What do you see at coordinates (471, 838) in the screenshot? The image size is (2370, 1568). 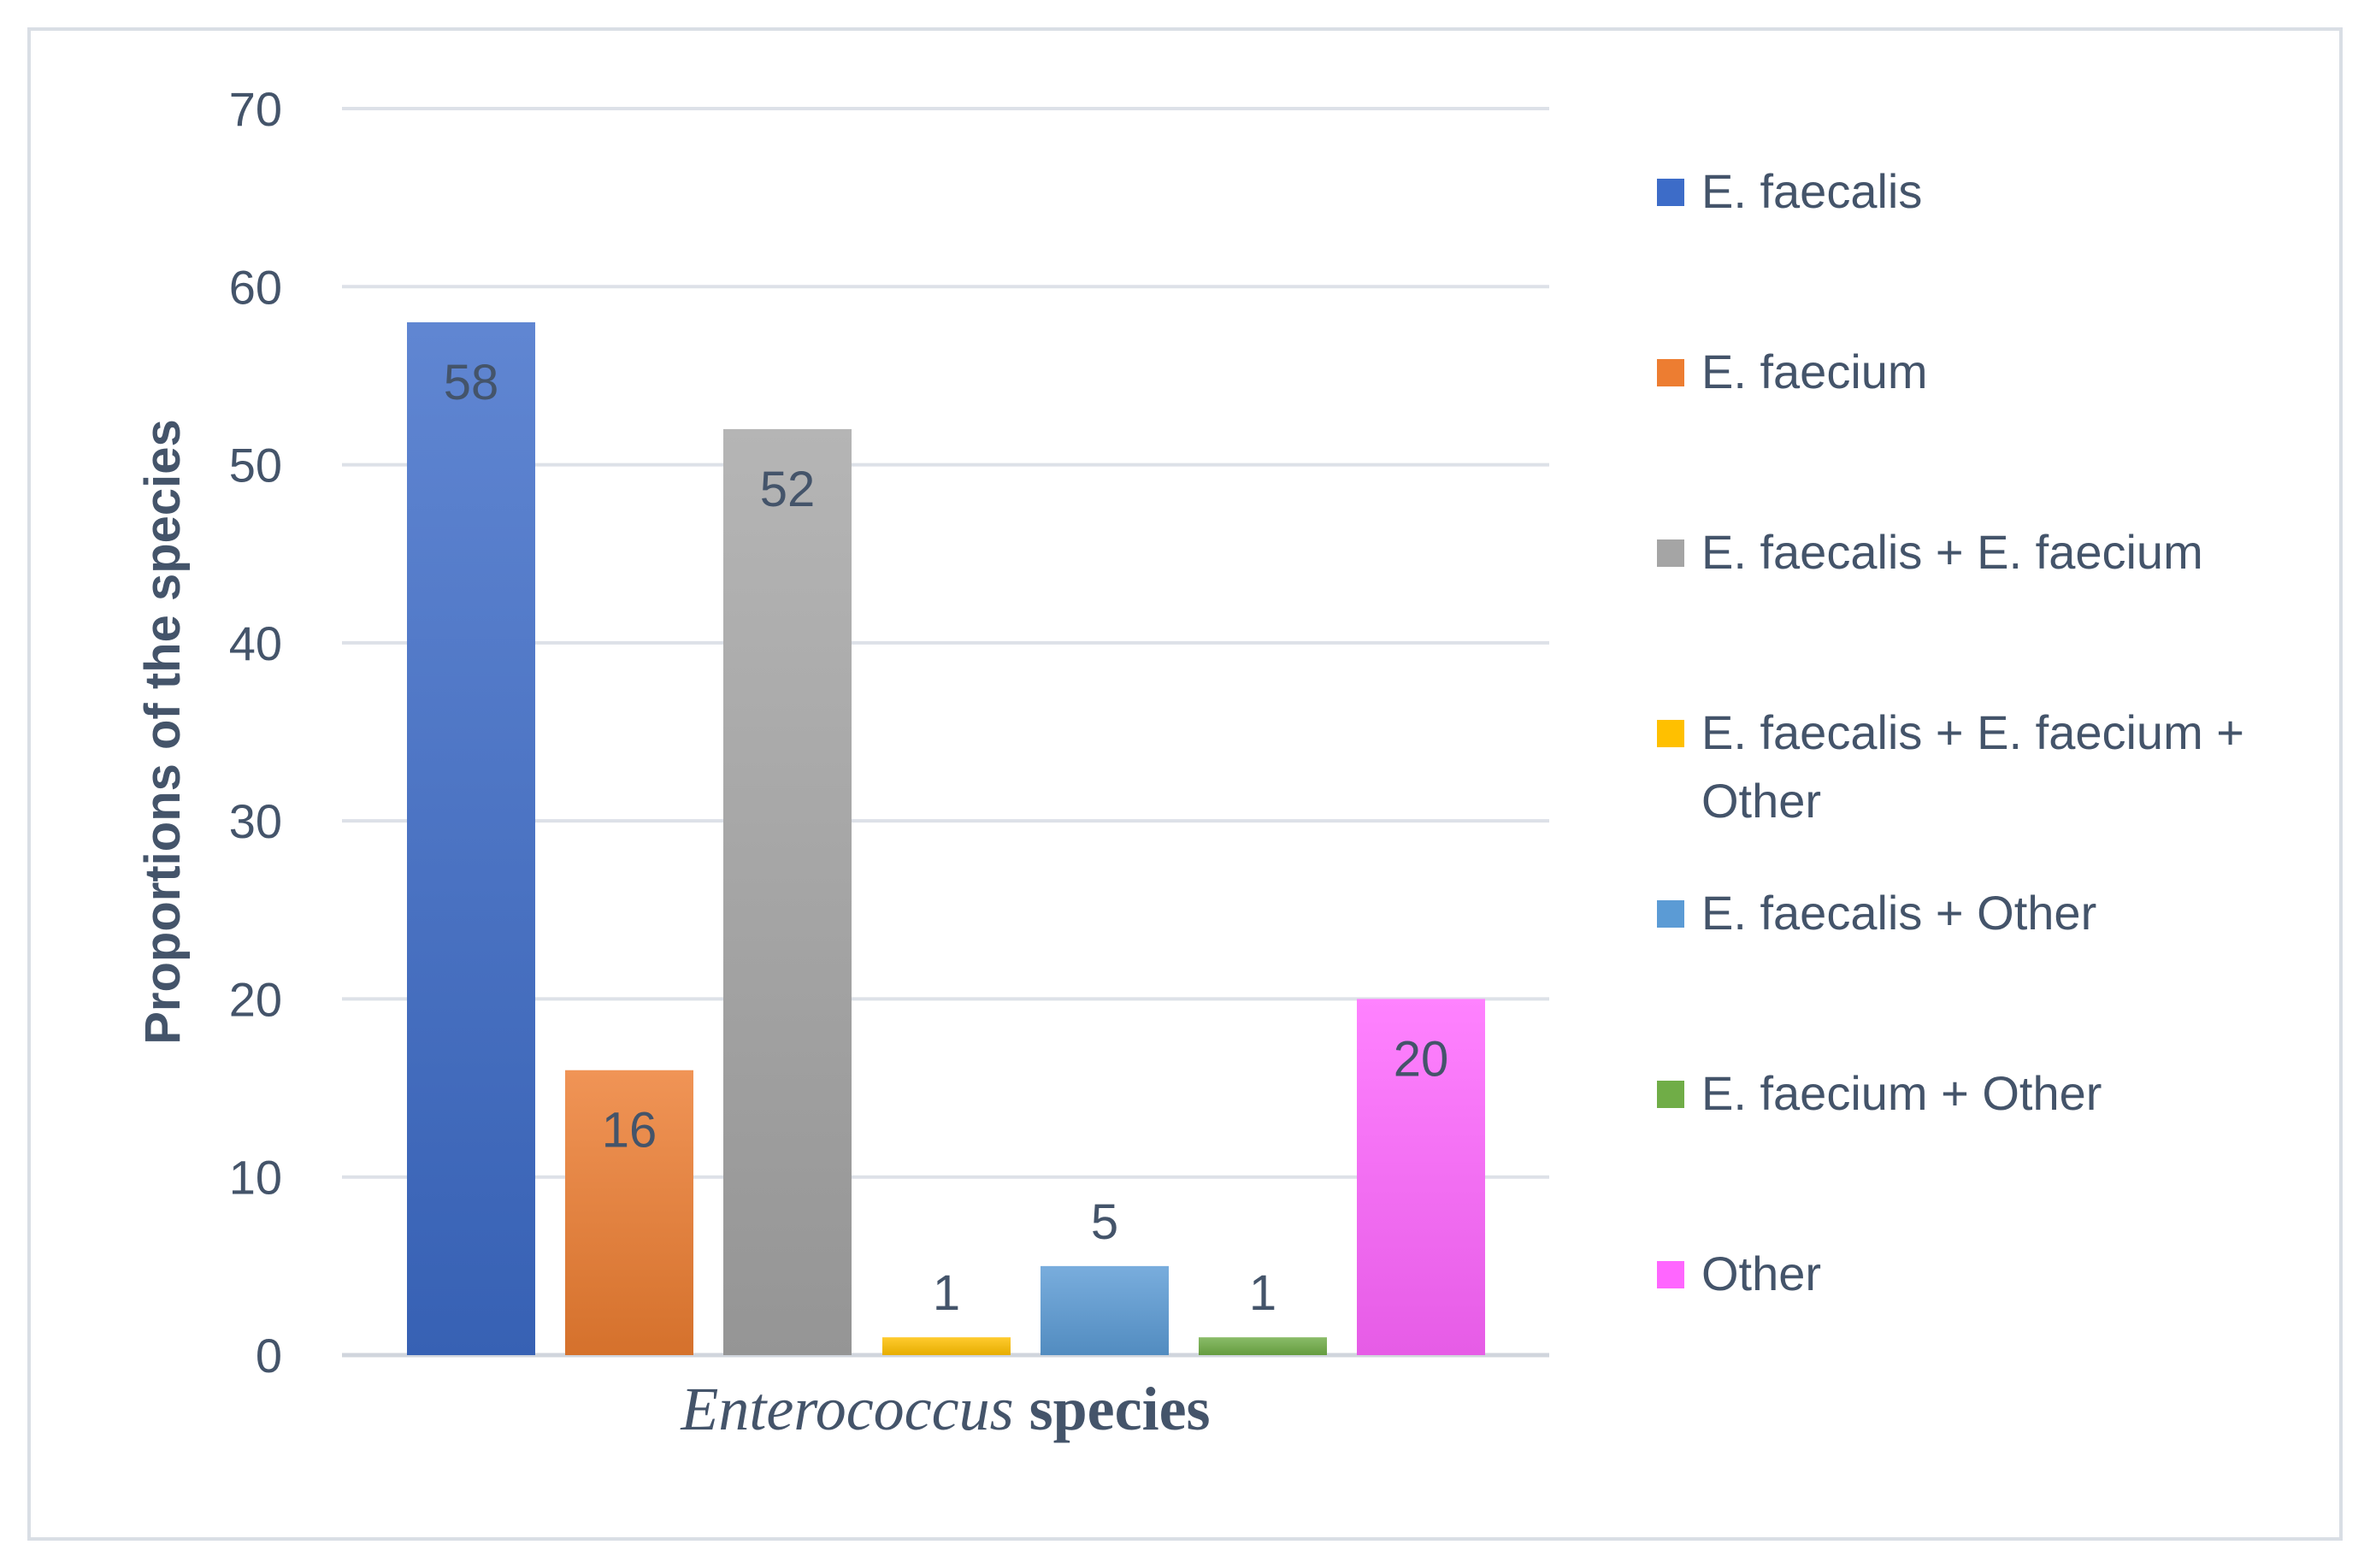 I see `bar-e-faecalis` at bounding box center [471, 838].